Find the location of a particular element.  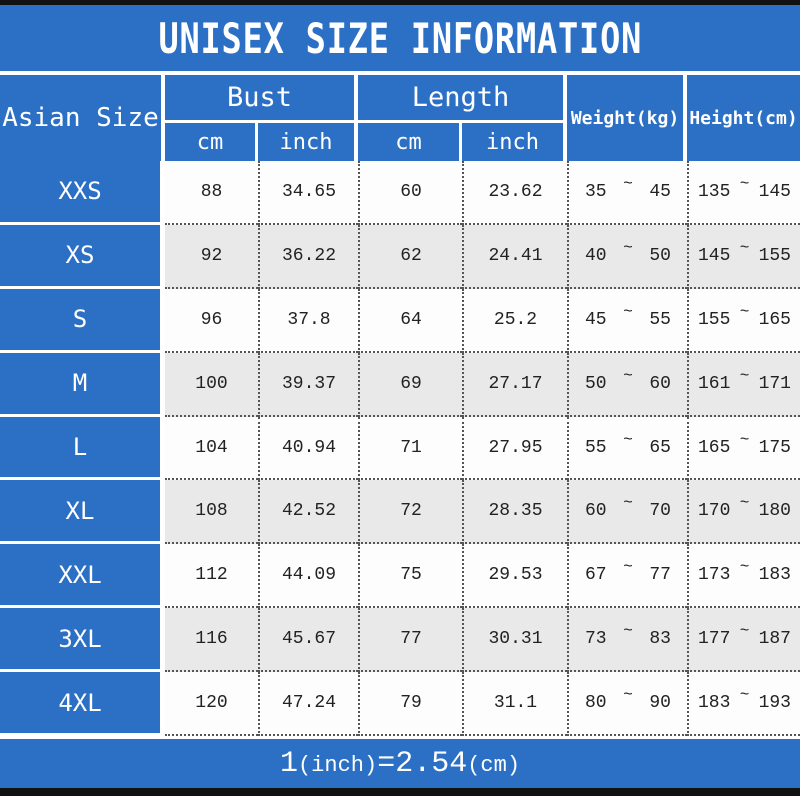

table-row: L 104 40.94 71 27.95 55 ~ 65 165 ~ 175 is located at coordinates (400, 448).